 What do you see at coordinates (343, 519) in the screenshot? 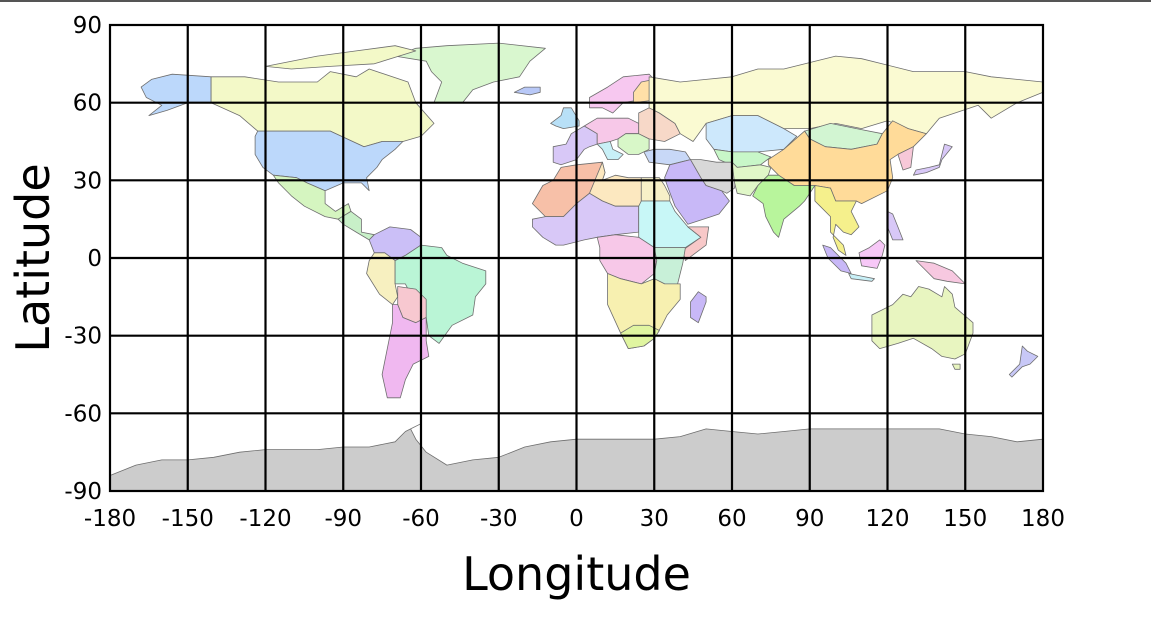
I see `x-tick-label: -90` at bounding box center [343, 519].